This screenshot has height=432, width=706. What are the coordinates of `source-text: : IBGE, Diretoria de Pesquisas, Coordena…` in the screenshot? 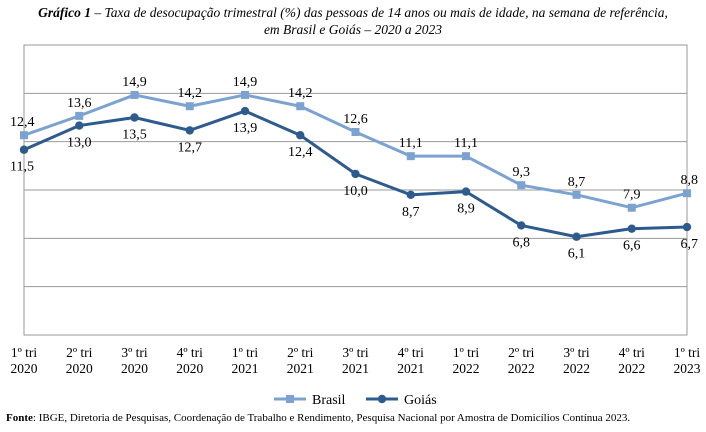 It's located at (331, 418).